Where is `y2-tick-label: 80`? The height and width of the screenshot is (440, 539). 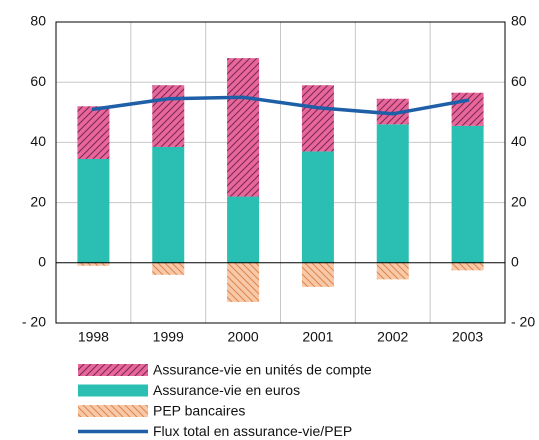 y2-tick-label: 80 is located at coordinates (519, 21).